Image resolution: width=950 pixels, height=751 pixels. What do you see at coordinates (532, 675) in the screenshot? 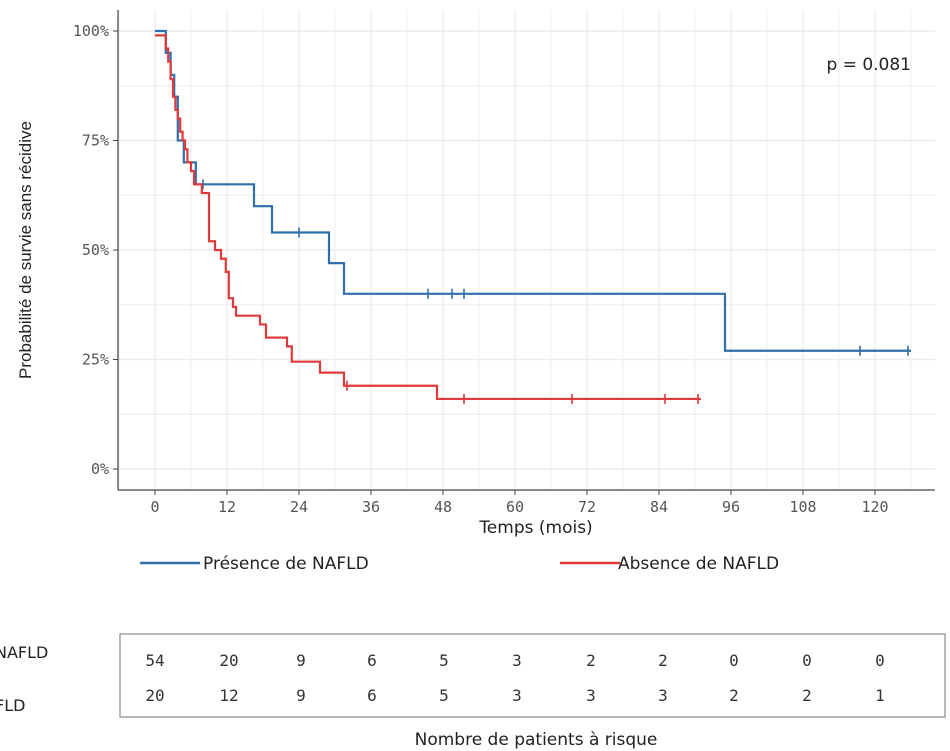
I see `risk-table-box` at bounding box center [532, 675].